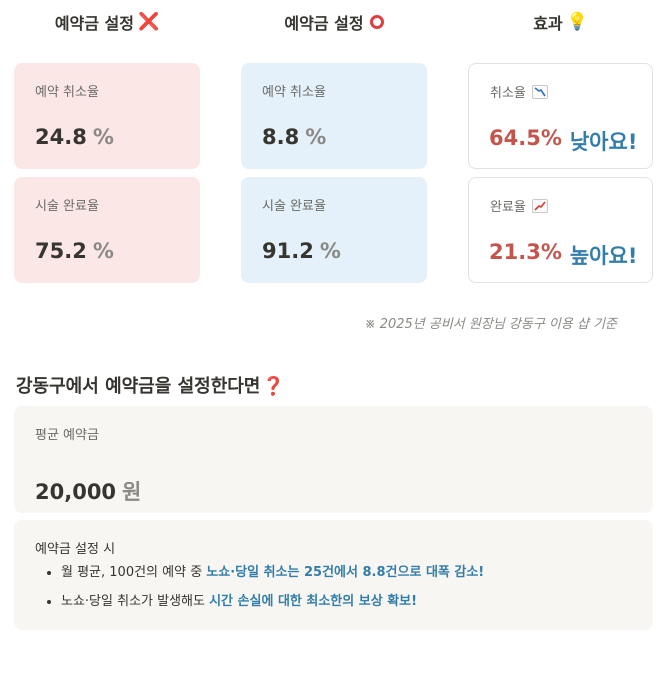  What do you see at coordinates (525, 138) in the screenshot?
I see `effect-percent: 64.5%` at bounding box center [525, 138].